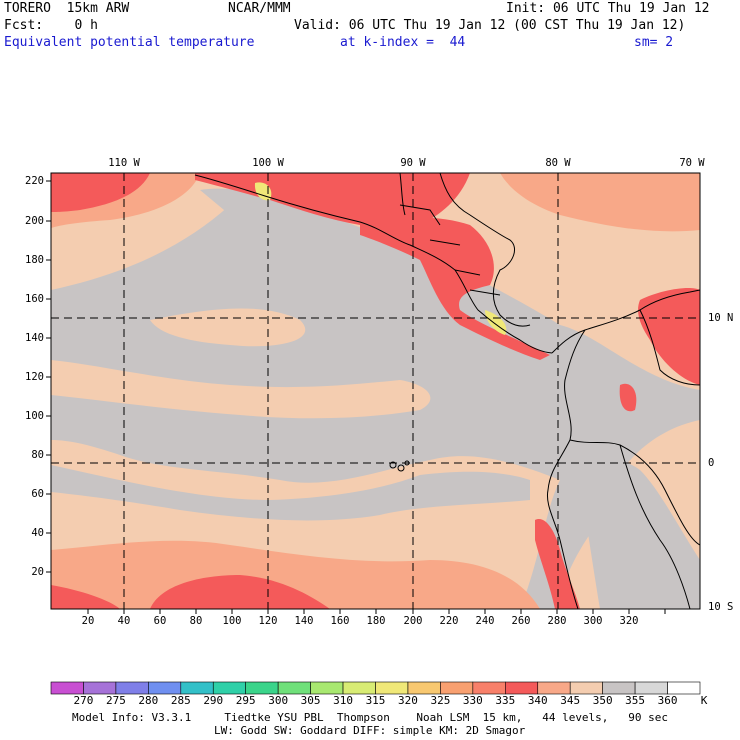 This screenshot has height=740, width=740. I want to click on border-colombia-venezuela, so click(670, 347).